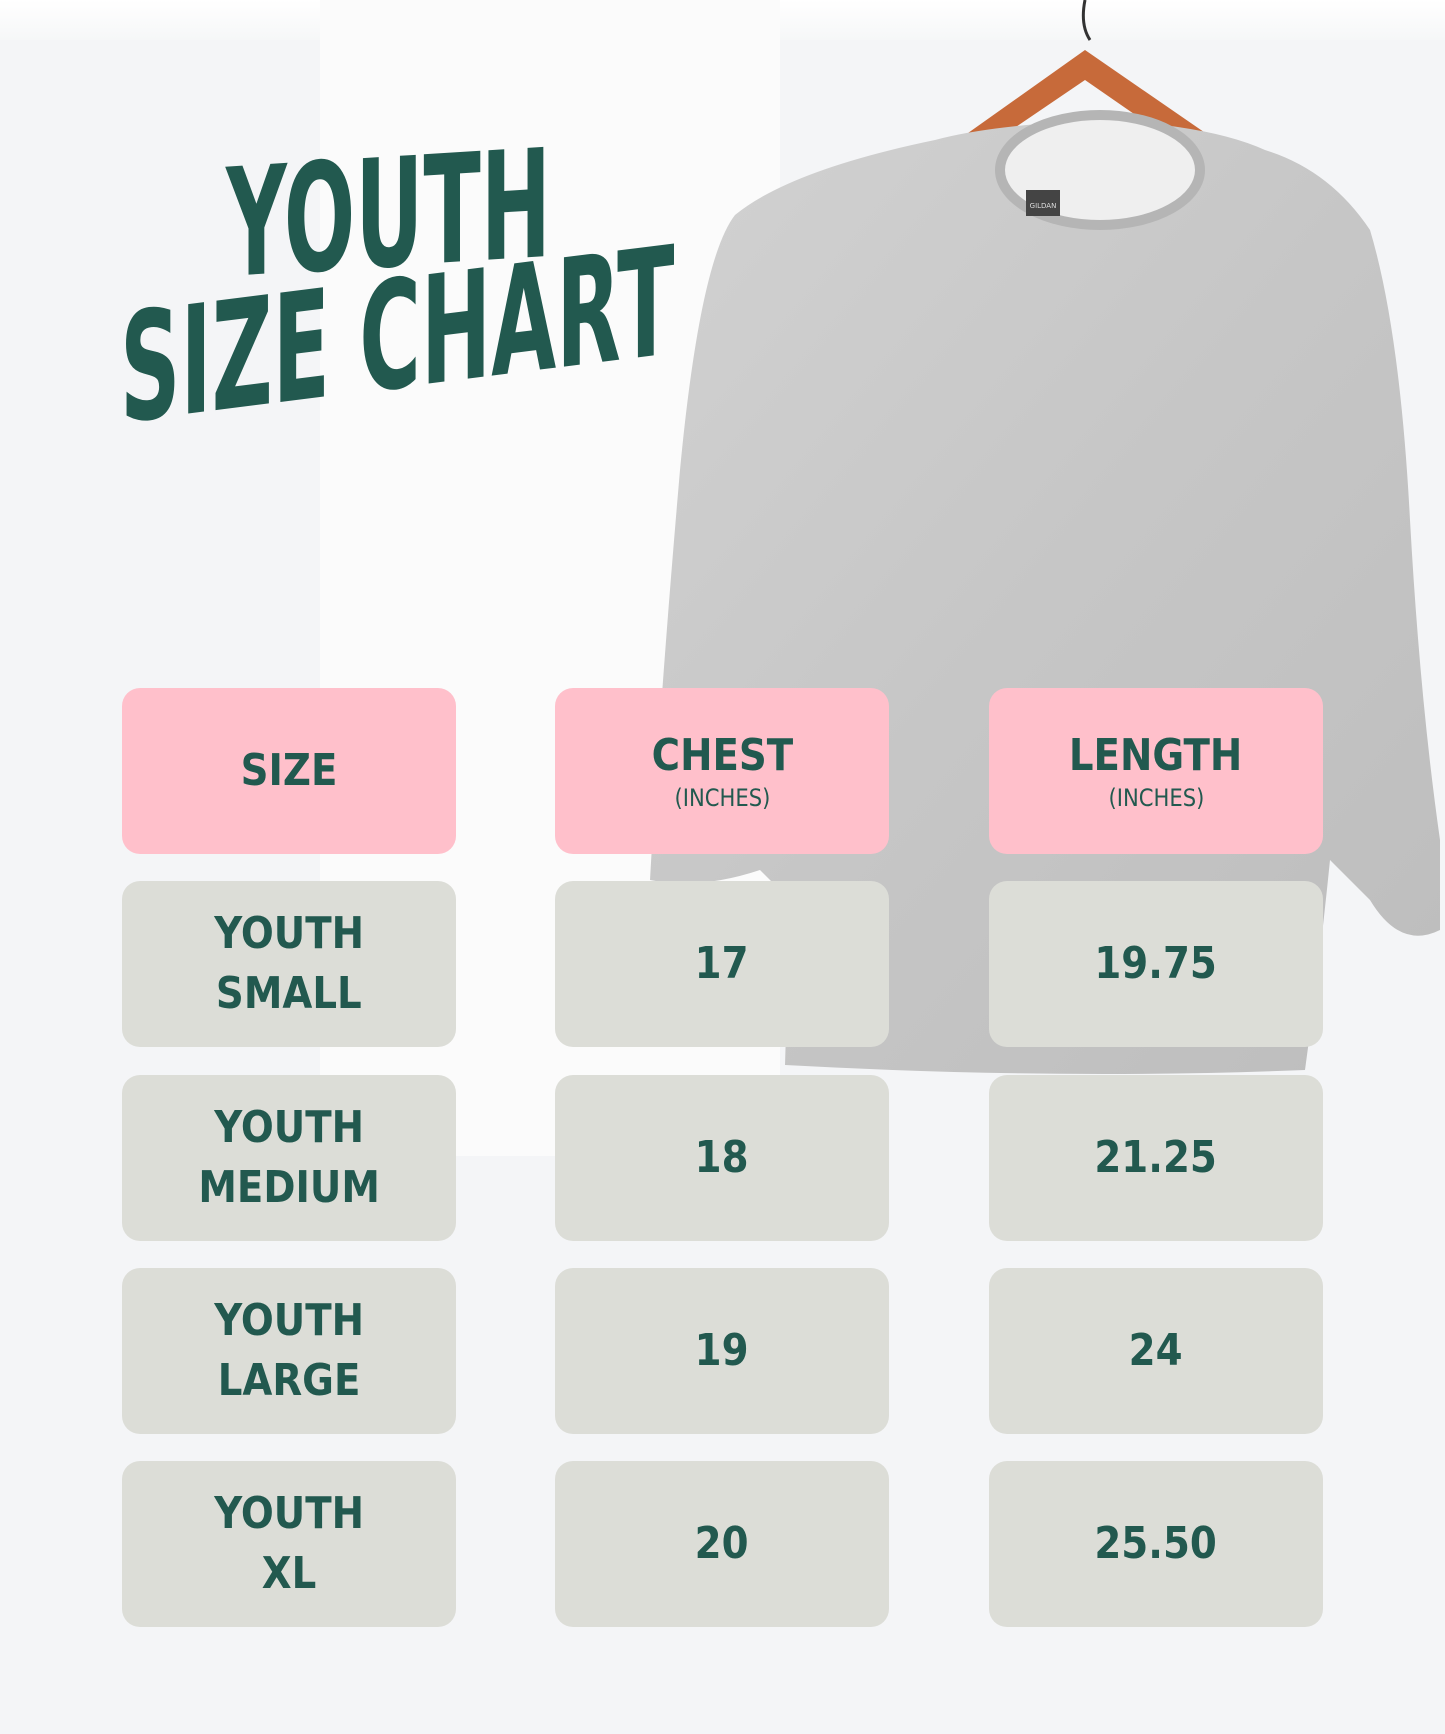 Image resolution: width=1445 pixels, height=1734 pixels. Describe the element at coordinates (289, 1158) in the screenshot. I see `size-cell: YOUTH MEDIUM` at that location.